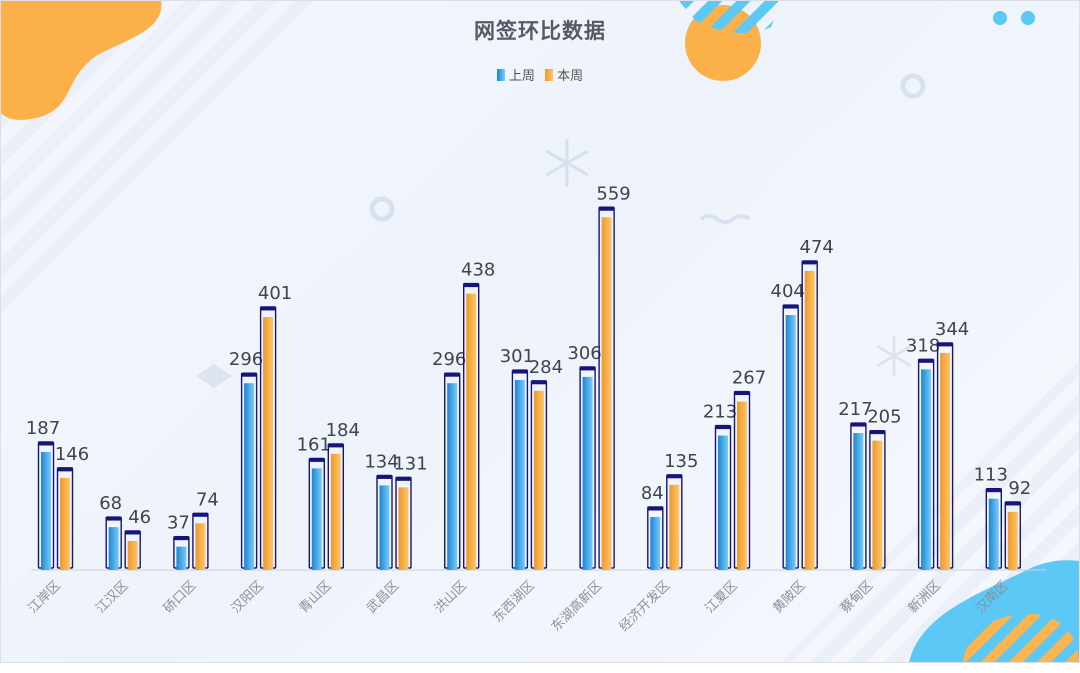 This screenshot has width=1080, height=673. Describe the element at coordinates (166, 166) in the screenshot. I see `stripe-pattern-top-left` at that location.